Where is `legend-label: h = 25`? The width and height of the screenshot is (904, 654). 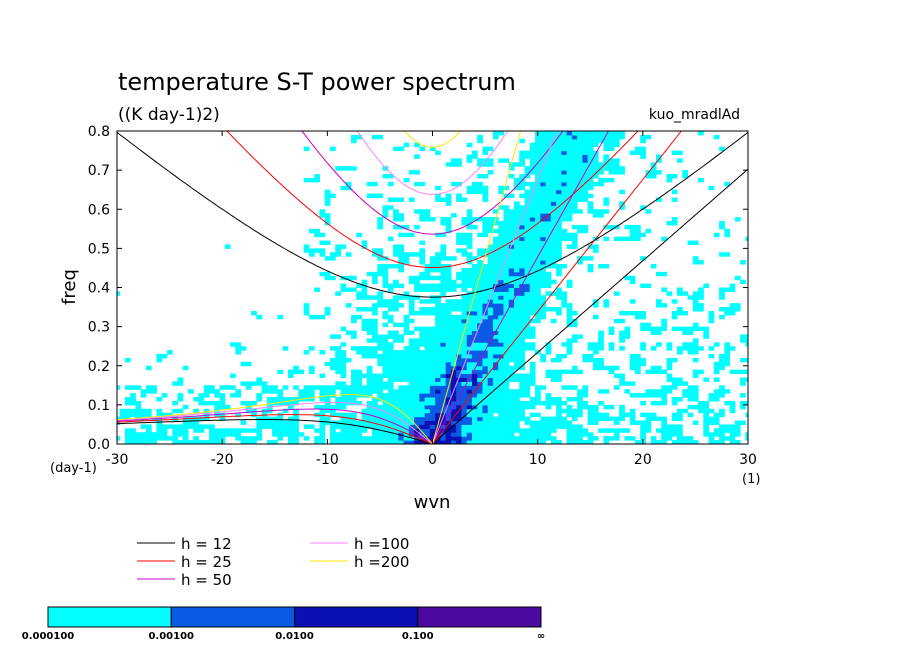
legend-label: h = 25 is located at coordinates (206, 562).